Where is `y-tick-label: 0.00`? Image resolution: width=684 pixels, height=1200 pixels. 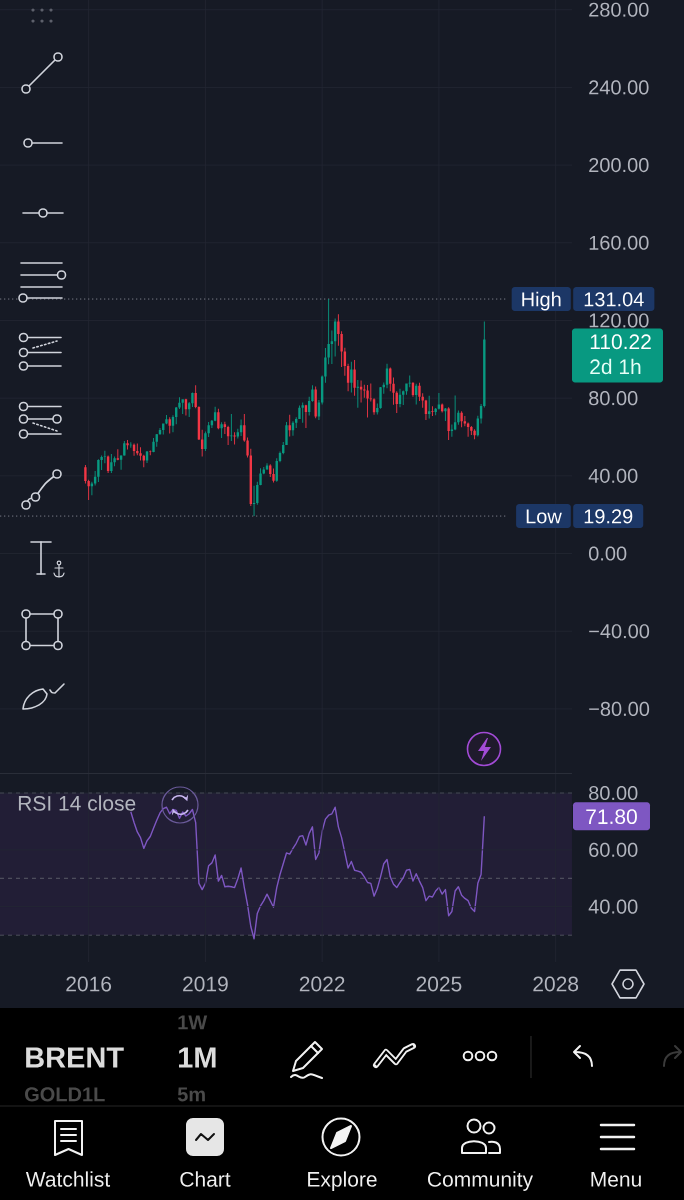
y-tick-label: 0.00 is located at coordinates (607, 553).